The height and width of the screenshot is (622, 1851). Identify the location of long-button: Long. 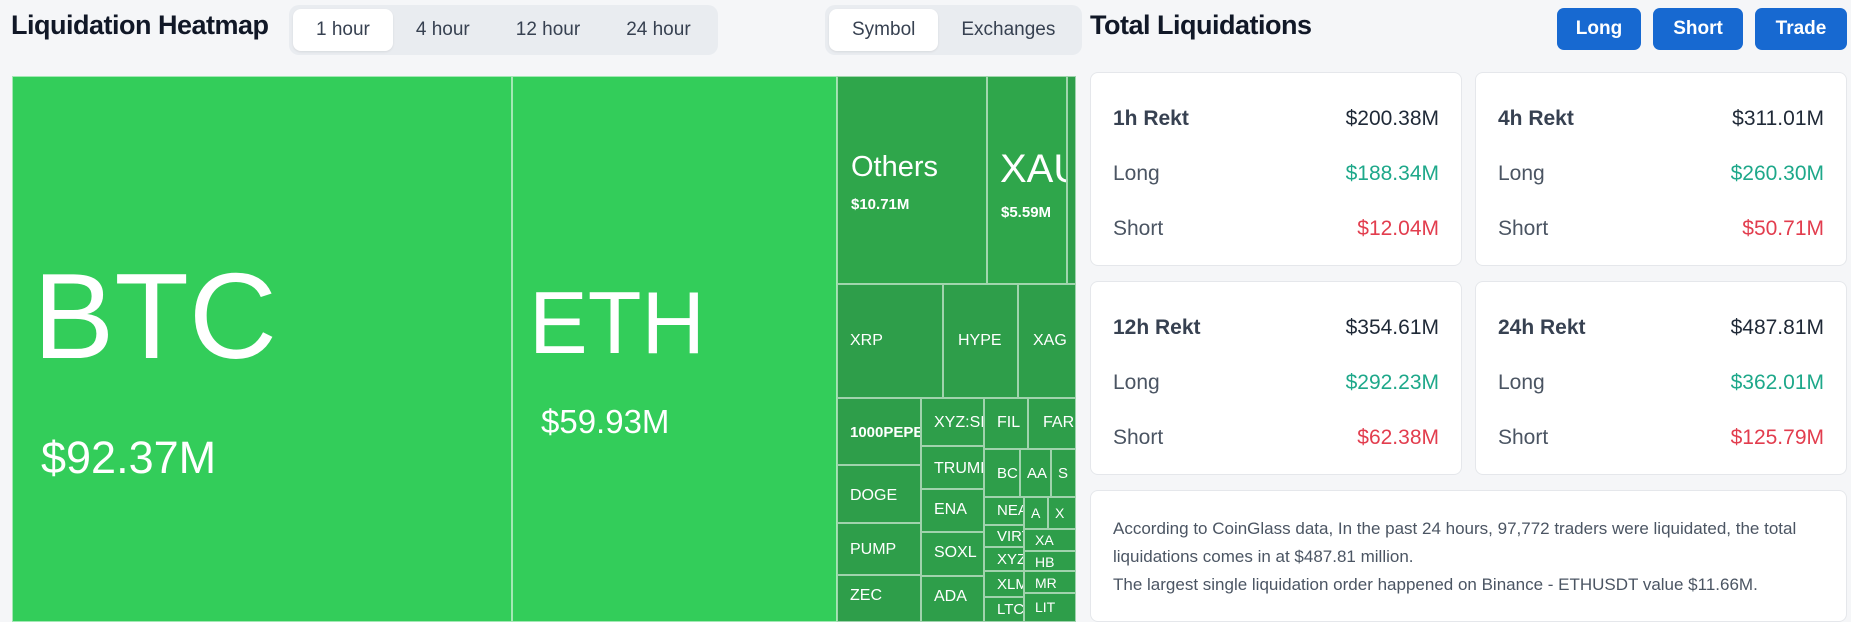
(1599, 29).